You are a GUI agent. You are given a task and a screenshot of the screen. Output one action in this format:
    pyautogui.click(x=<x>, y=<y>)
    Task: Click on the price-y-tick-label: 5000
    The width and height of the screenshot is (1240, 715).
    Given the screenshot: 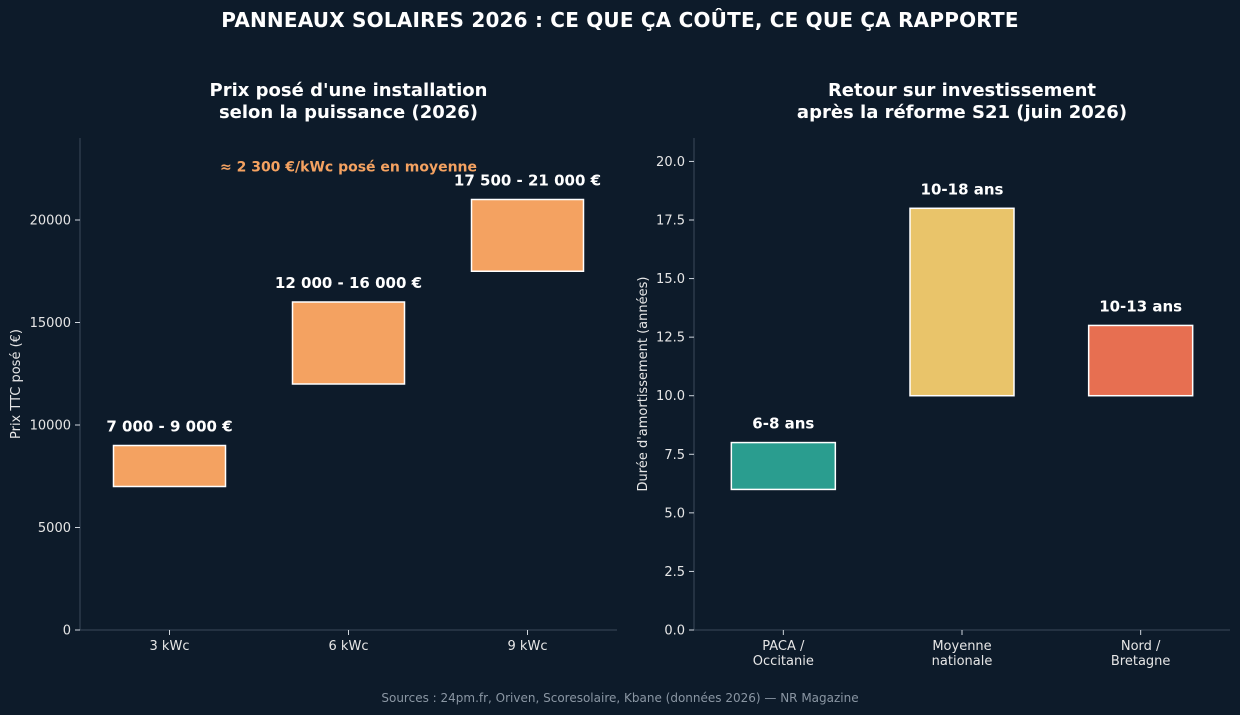 What is the action you would take?
    pyautogui.click(x=54, y=528)
    